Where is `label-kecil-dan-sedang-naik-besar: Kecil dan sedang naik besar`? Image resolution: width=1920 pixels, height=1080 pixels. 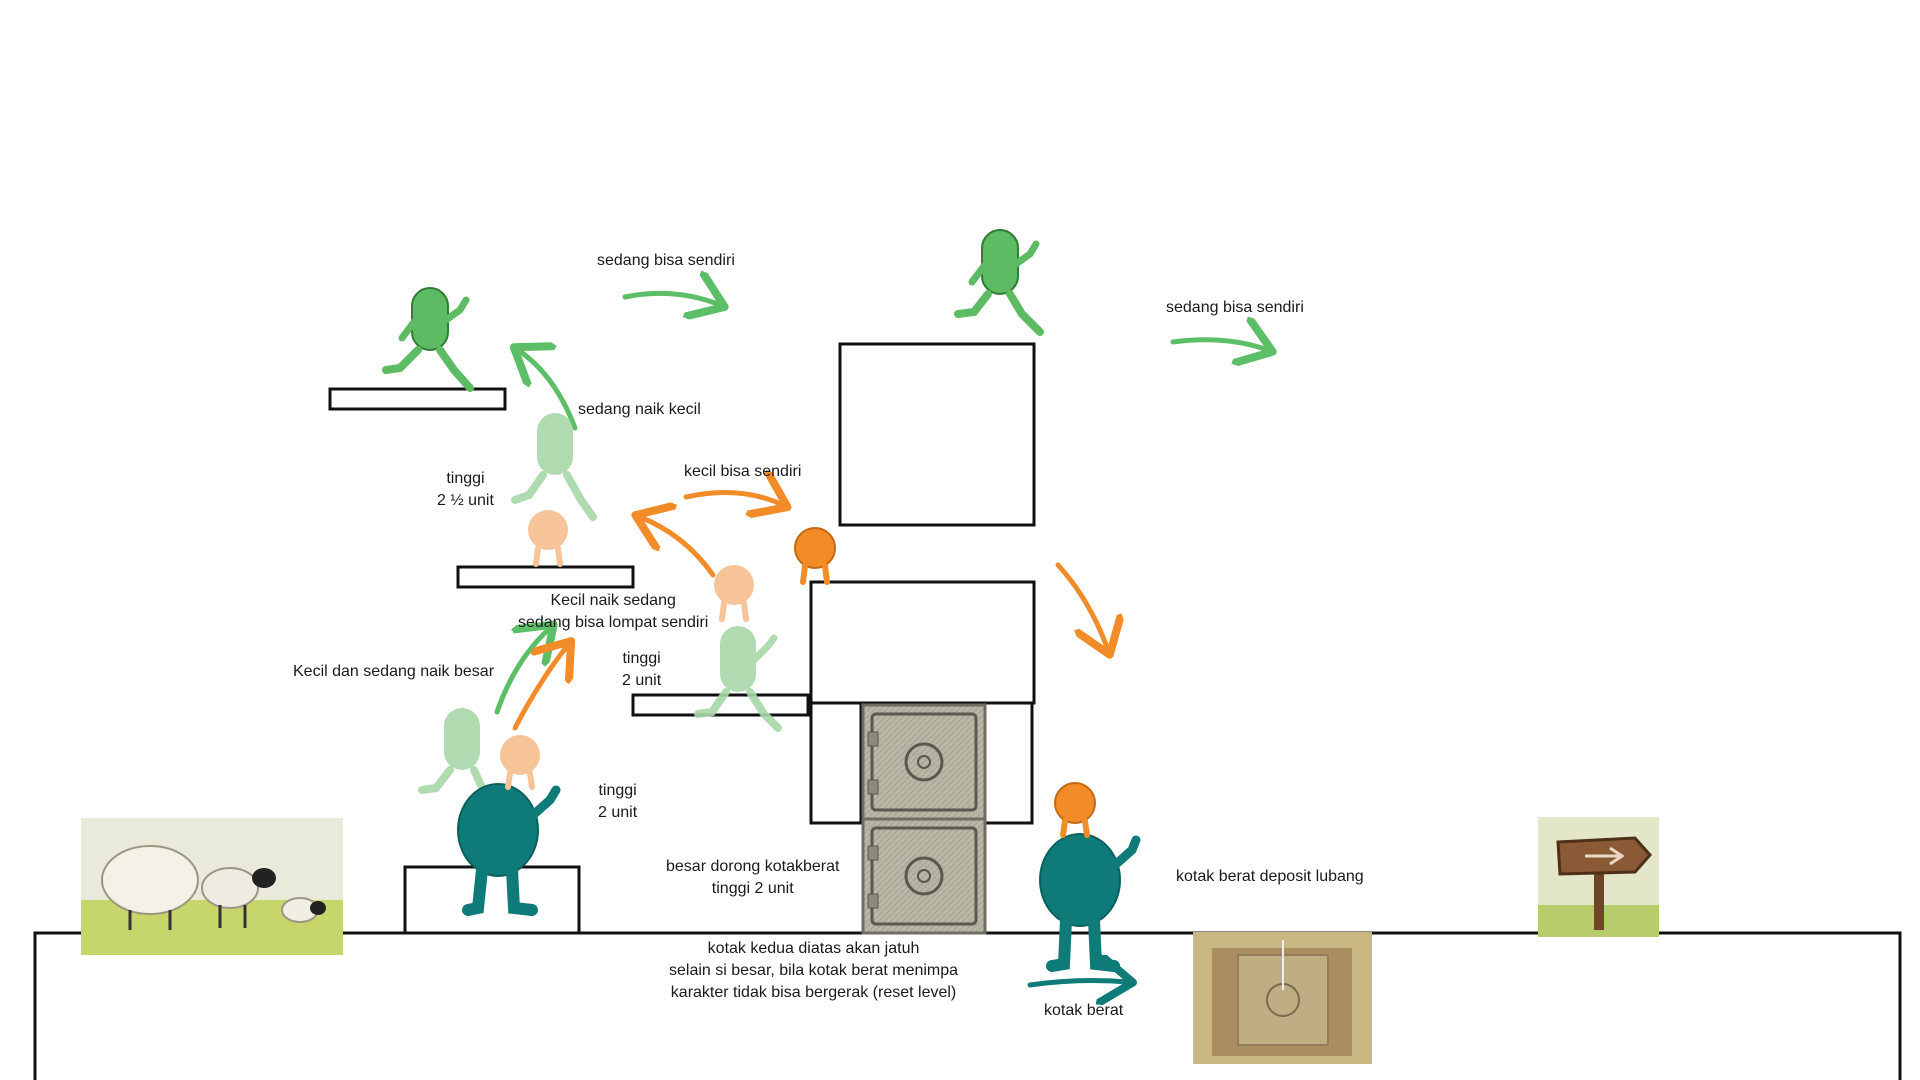 label-kecil-dan-sedang-naik-besar: Kecil dan sedang naik besar is located at coordinates (394, 671).